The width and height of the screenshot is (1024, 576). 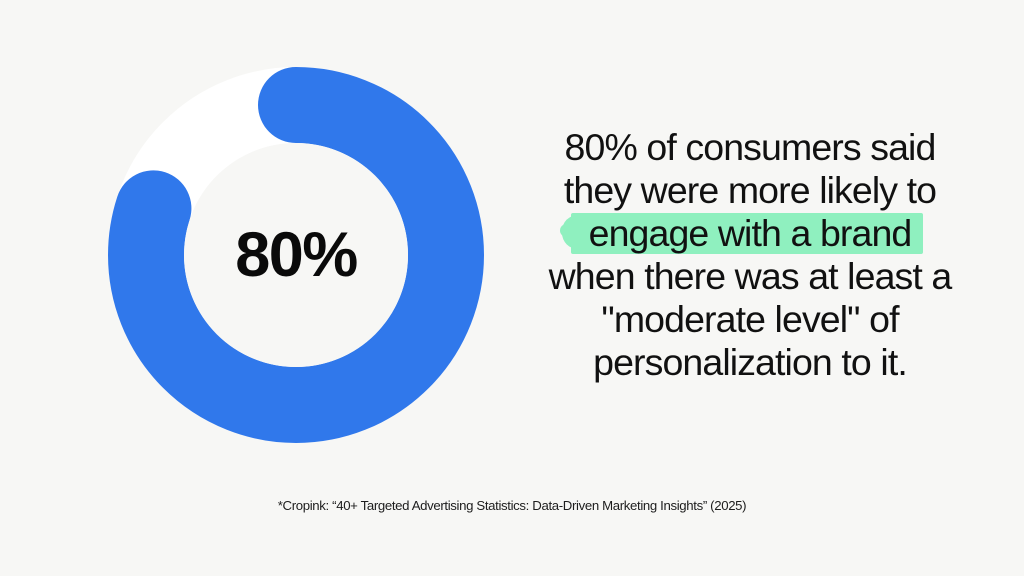 What do you see at coordinates (750, 362) in the screenshot?
I see `statement-line-6: personalization to it.` at bounding box center [750, 362].